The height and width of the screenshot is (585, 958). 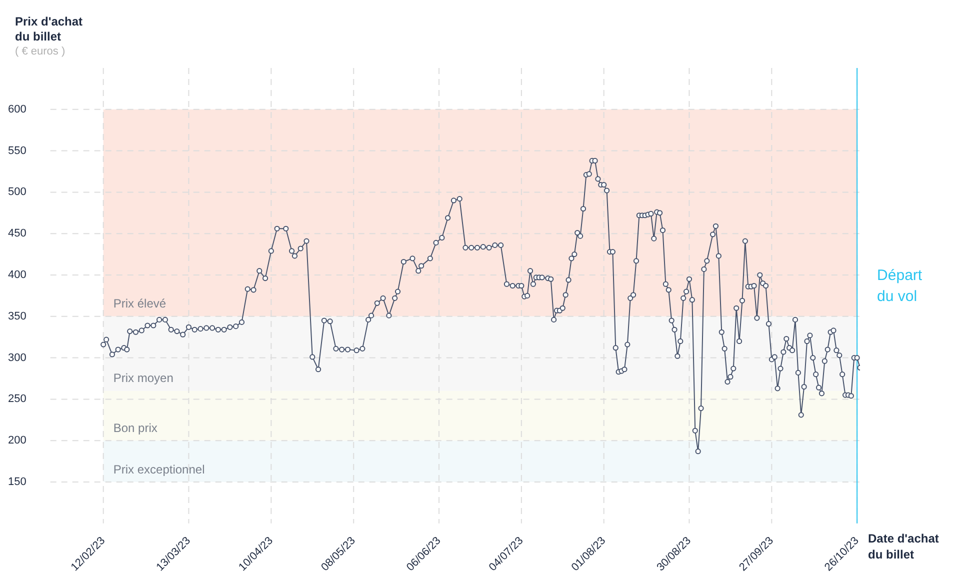 What do you see at coordinates (139, 303) in the screenshot?
I see `band-label: Prix élevé` at bounding box center [139, 303].